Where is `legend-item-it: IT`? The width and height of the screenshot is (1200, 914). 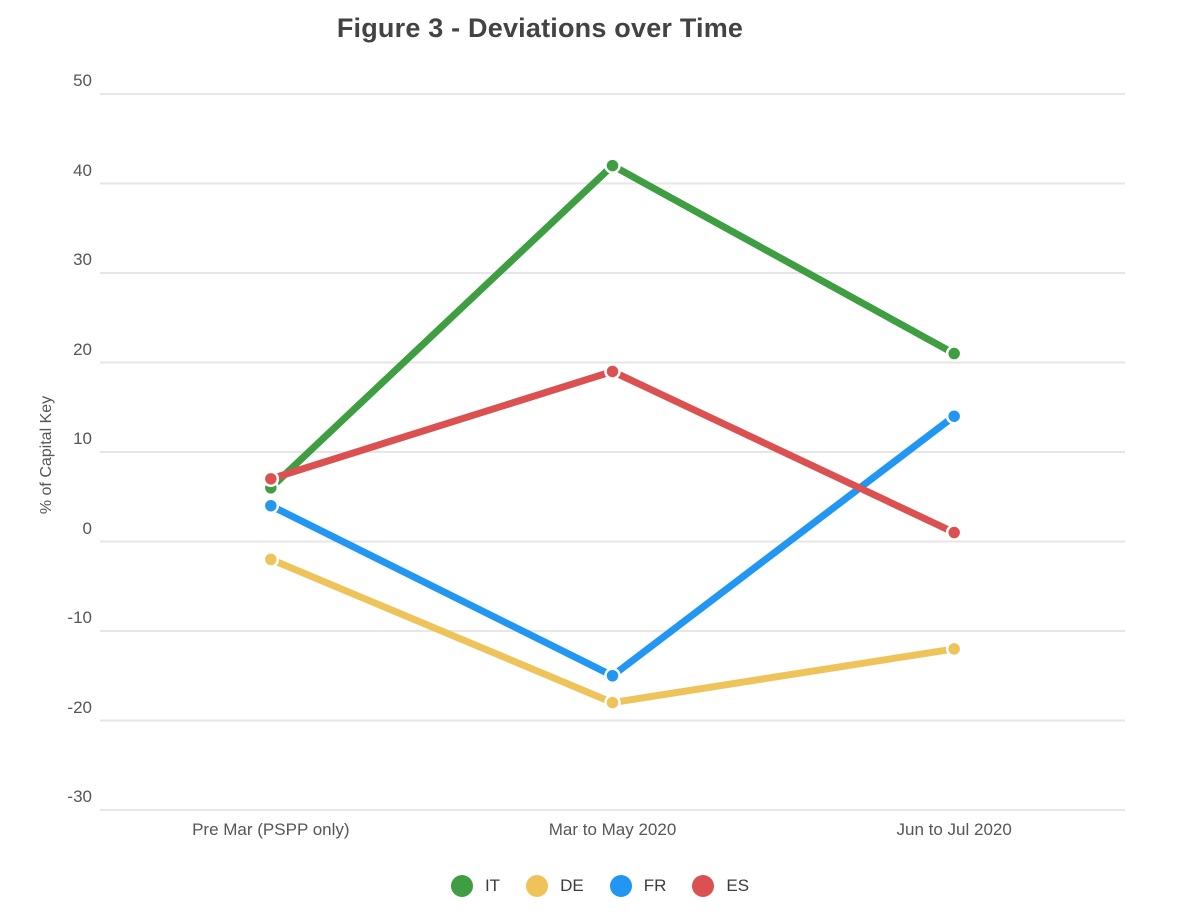
legend-item-it: IT is located at coordinates (475, 886).